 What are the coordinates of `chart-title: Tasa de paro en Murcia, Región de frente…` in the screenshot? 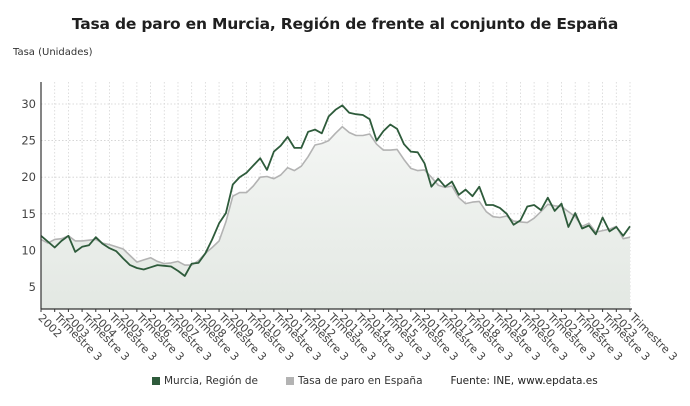 It's located at (345, 24).